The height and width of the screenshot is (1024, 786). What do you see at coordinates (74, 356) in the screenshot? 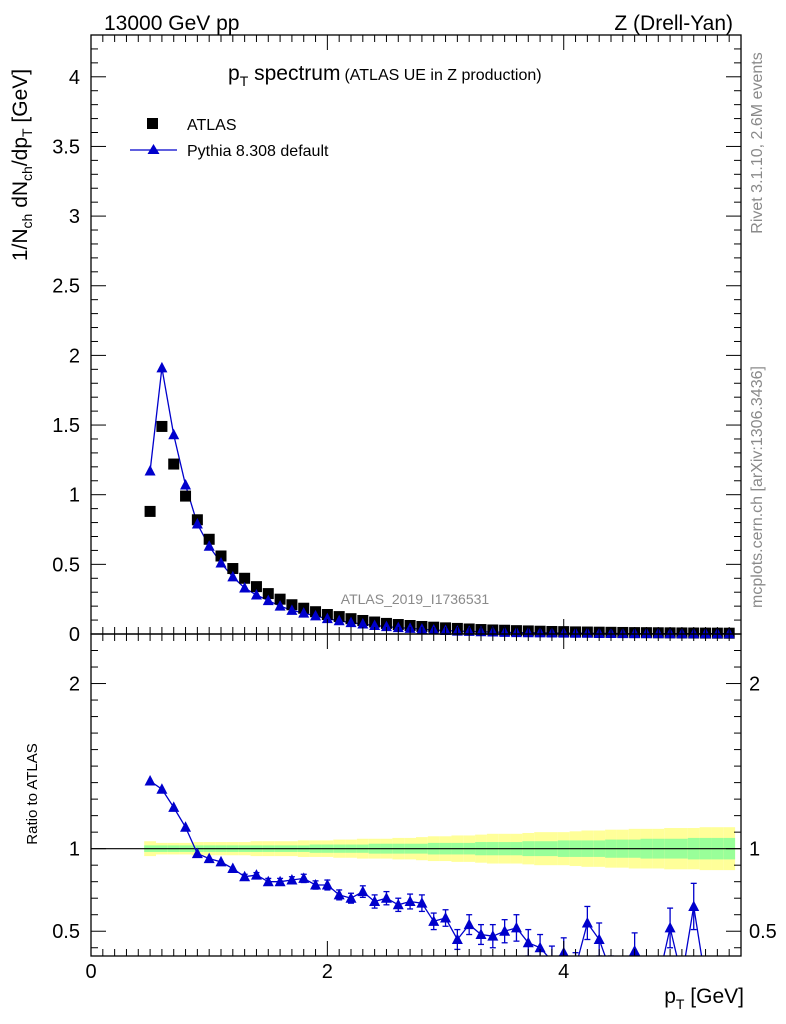
I see `y-tick-label: 2` at bounding box center [74, 356].